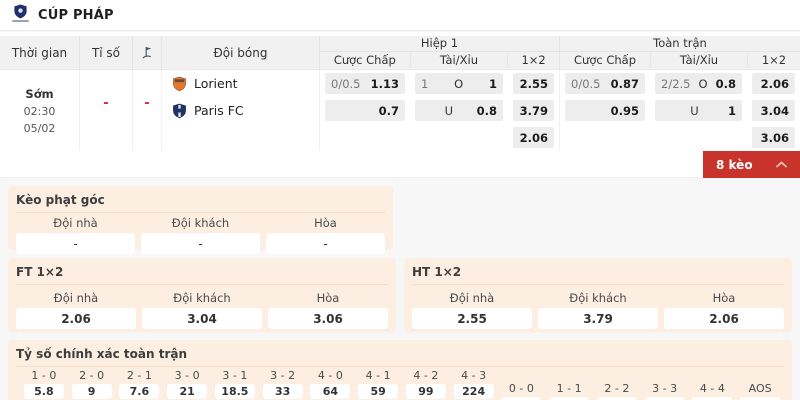 This screenshot has width=800, height=400. I want to click on score-odds-cell: 99, so click(425, 391).